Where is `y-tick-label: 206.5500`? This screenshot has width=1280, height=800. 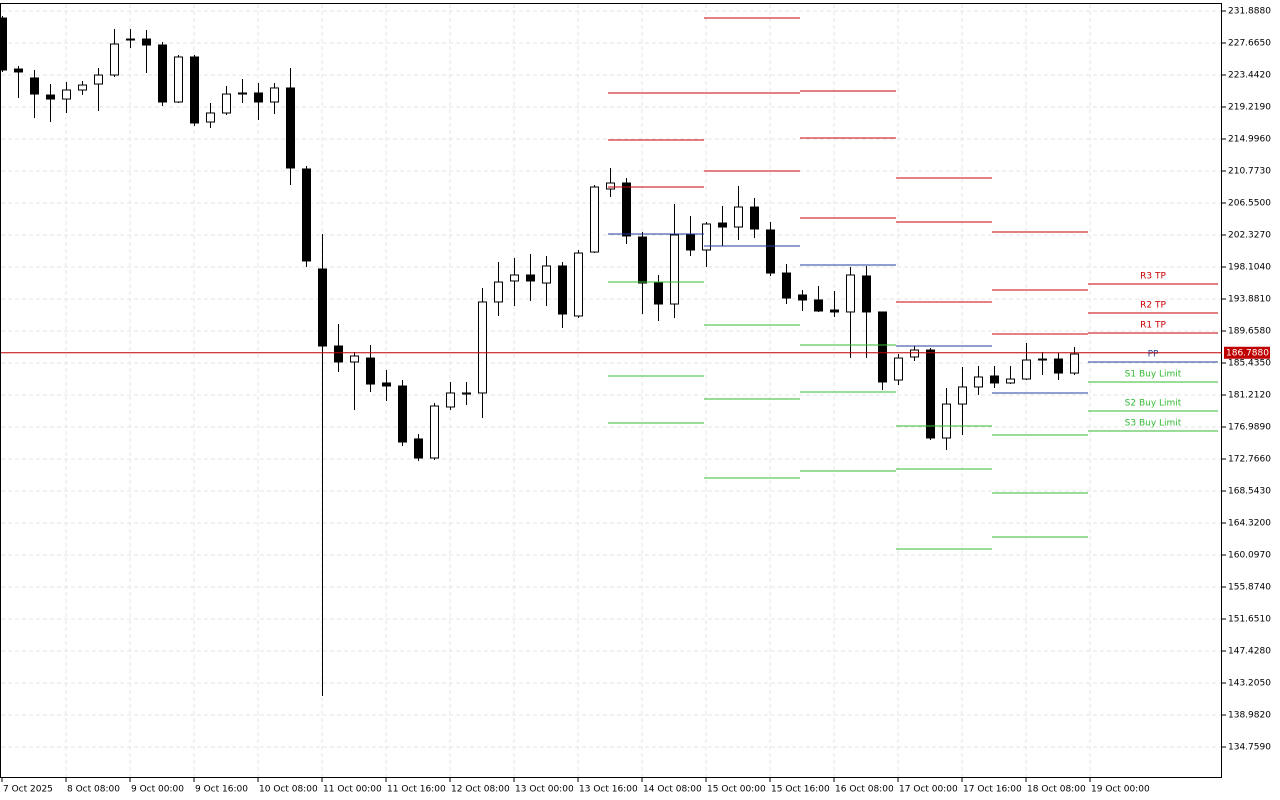
y-tick-label: 206.5500 is located at coordinates (1249, 204).